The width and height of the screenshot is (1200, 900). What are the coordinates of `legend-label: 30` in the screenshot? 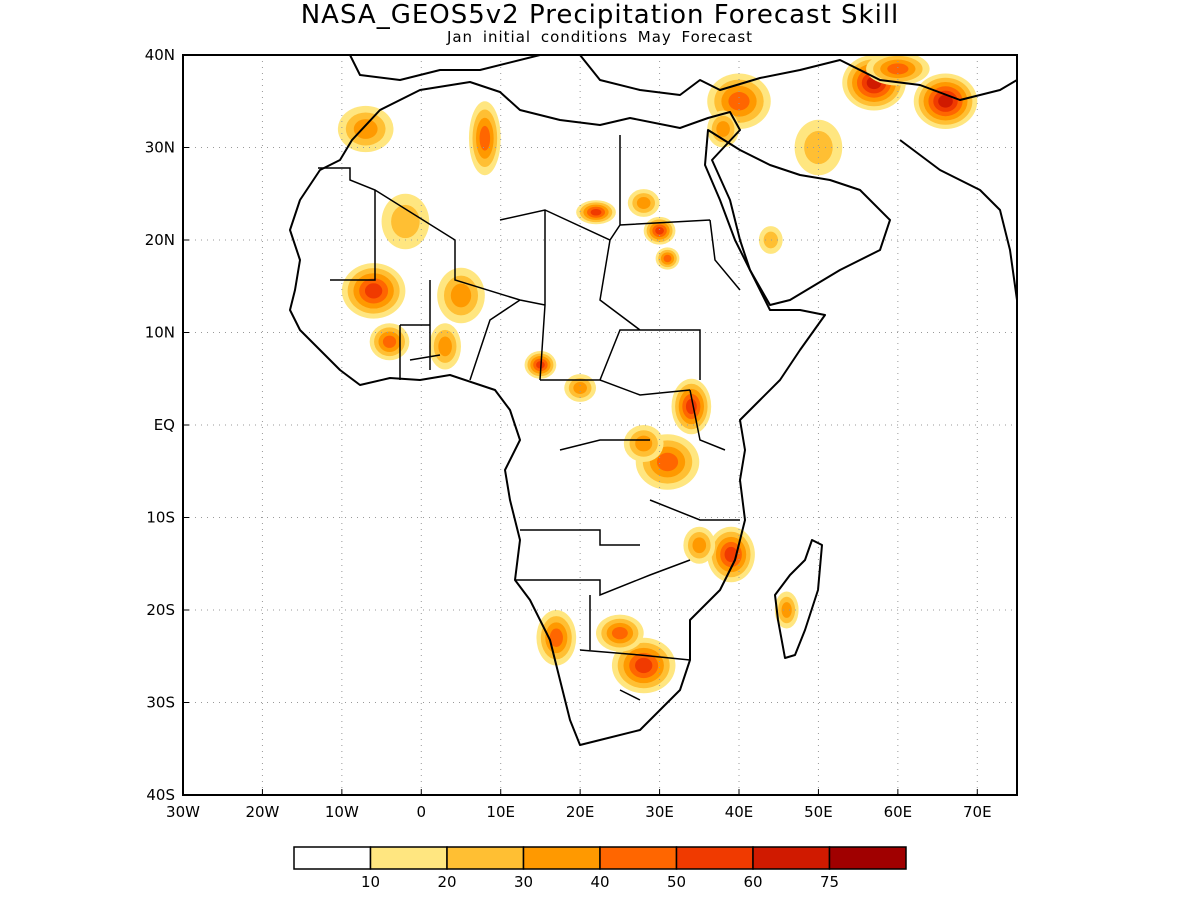 It's located at (523, 882).